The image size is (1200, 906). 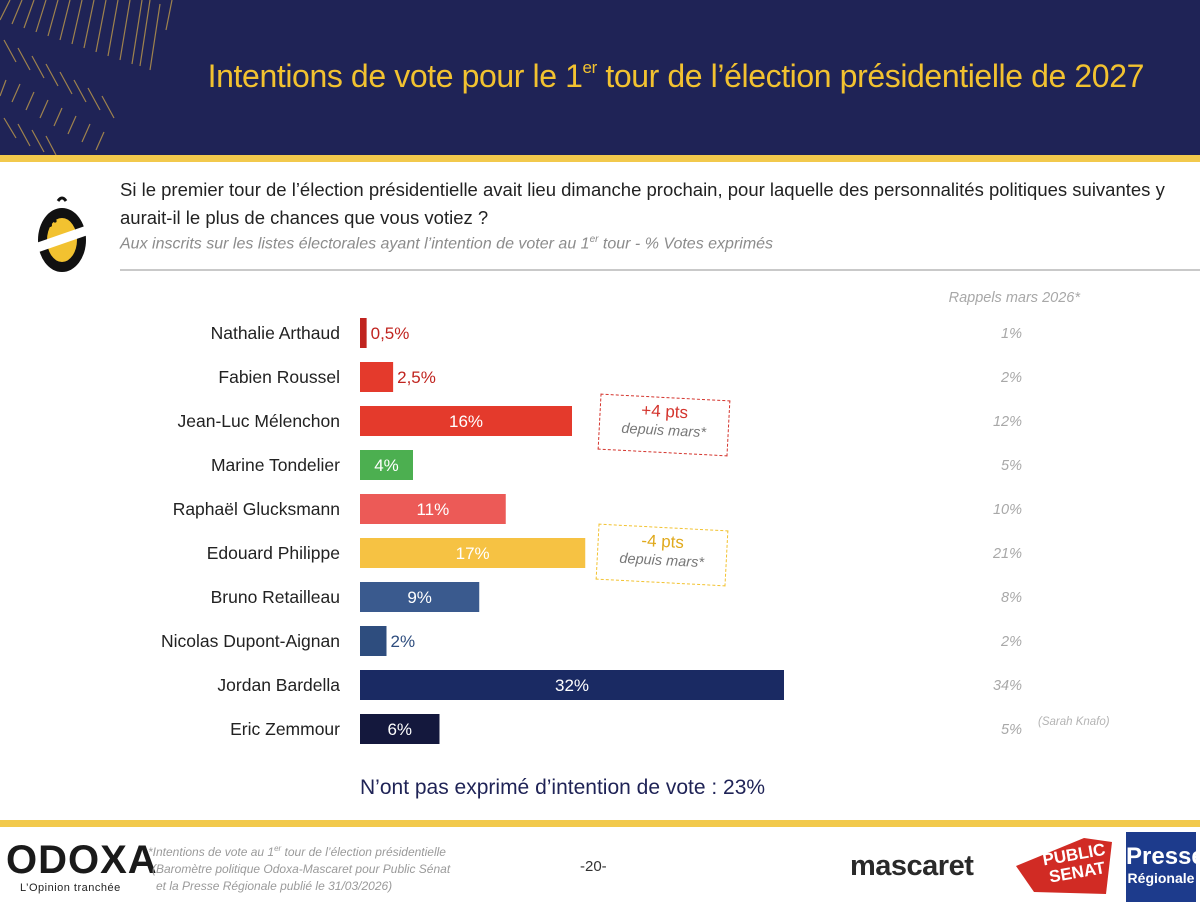 What do you see at coordinates (593, 866) in the screenshot?
I see `page-number: -20-` at bounding box center [593, 866].